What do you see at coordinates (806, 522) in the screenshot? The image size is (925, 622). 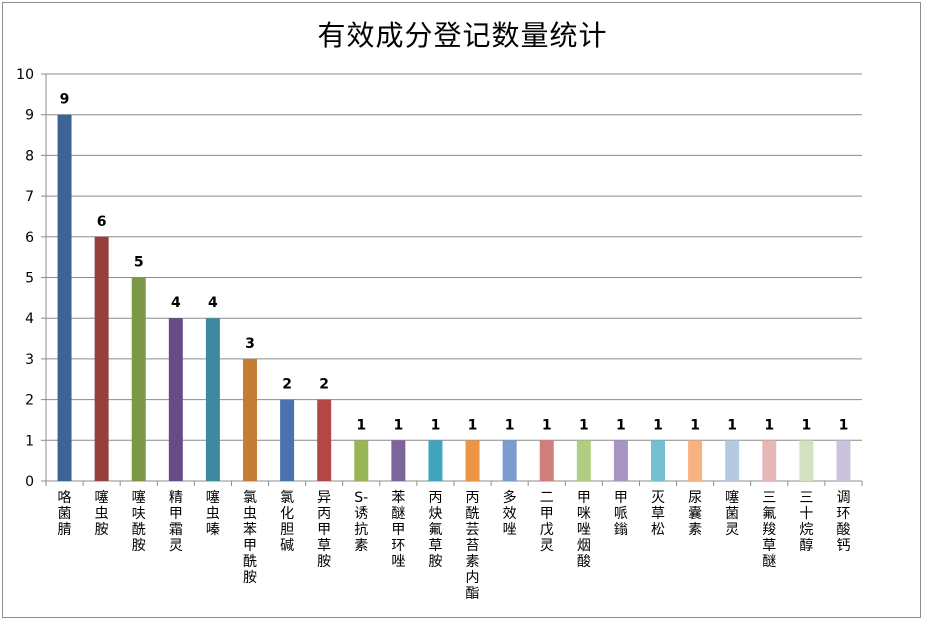 I see `category-label: 三十烷醇` at bounding box center [806, 522].